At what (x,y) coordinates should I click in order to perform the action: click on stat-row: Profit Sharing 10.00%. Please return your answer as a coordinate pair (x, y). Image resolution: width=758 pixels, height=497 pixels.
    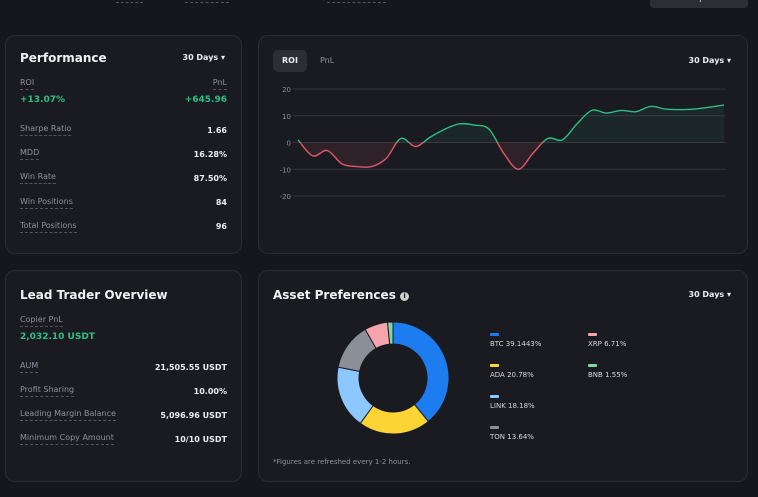
    Looking at the image, I should click on (123, 391).